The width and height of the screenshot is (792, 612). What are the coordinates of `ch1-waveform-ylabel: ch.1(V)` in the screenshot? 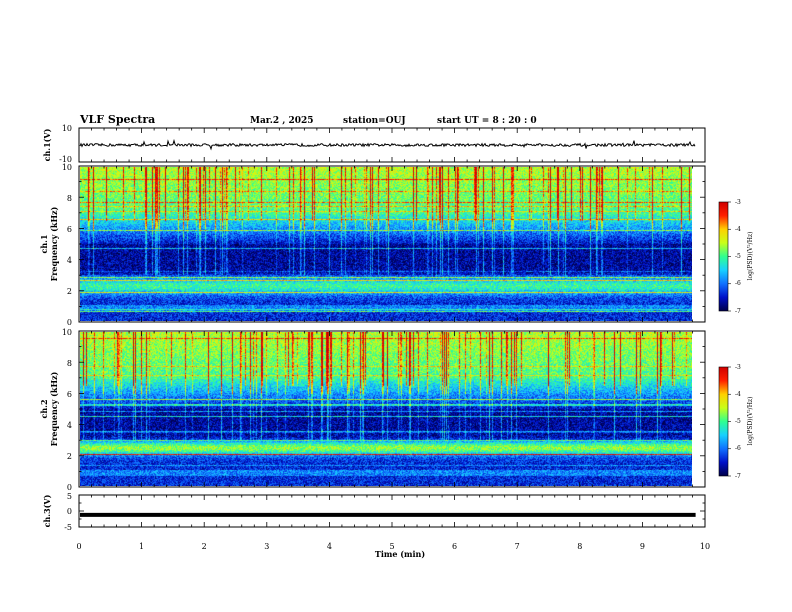 It's located at (47, 144).